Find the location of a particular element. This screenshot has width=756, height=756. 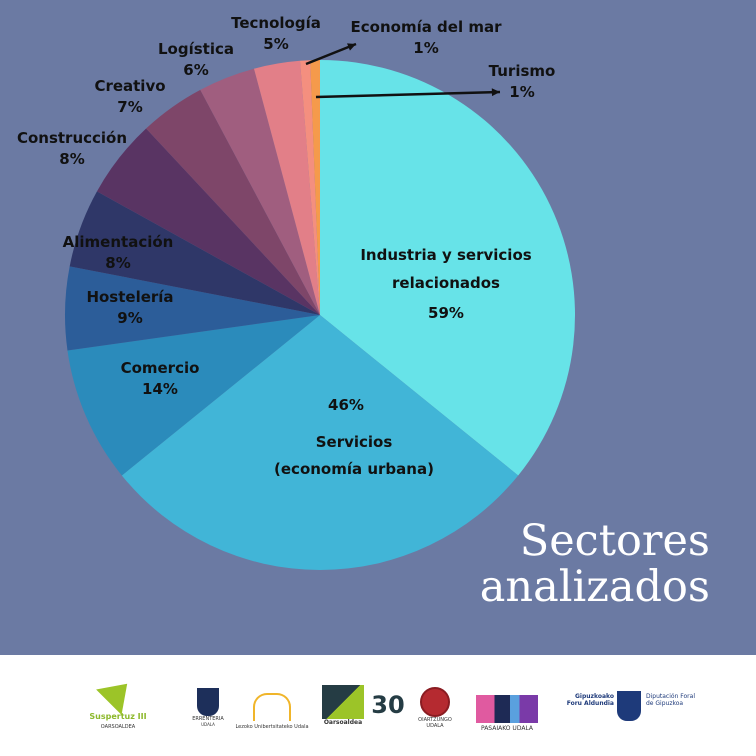

suspertuz-sub: OARSOALDEA is located at coordinates (118, 727).